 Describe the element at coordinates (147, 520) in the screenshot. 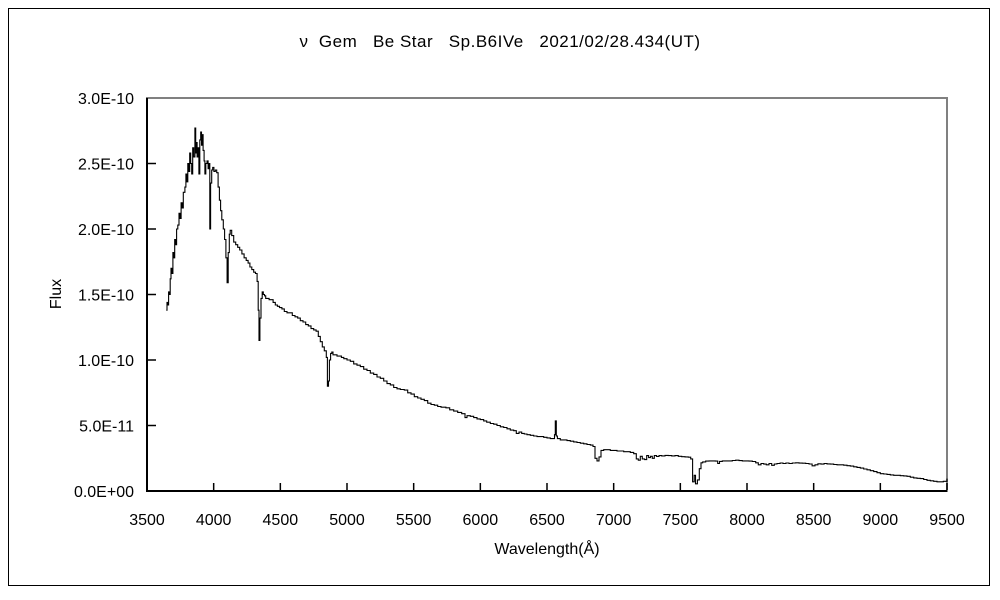

I see `x-tick-label: 3500` at that location.